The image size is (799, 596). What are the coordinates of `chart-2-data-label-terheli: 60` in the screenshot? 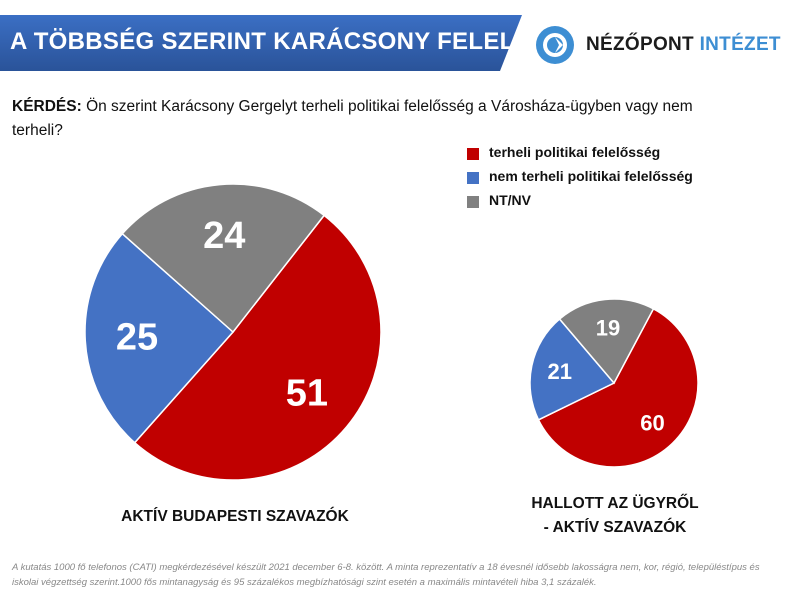 It's located at (652, 422).